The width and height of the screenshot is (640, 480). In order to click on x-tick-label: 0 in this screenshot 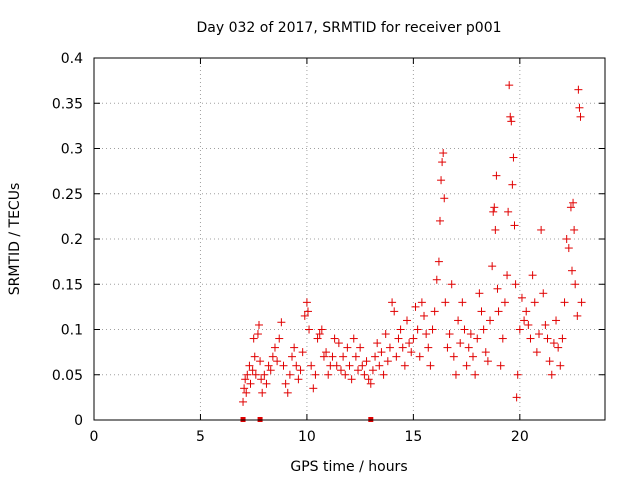, I will do `click(94, 437)`.